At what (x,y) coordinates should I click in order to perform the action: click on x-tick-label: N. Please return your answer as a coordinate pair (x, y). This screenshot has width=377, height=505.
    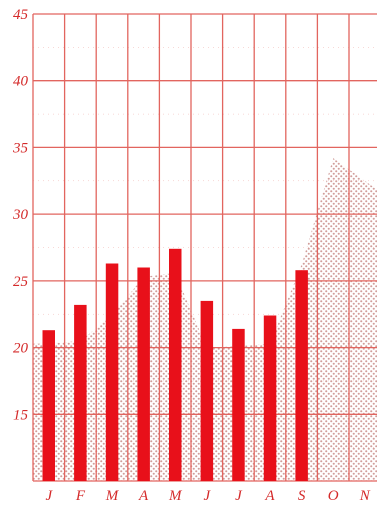
    Looking at the image, I should click on (365, 496).